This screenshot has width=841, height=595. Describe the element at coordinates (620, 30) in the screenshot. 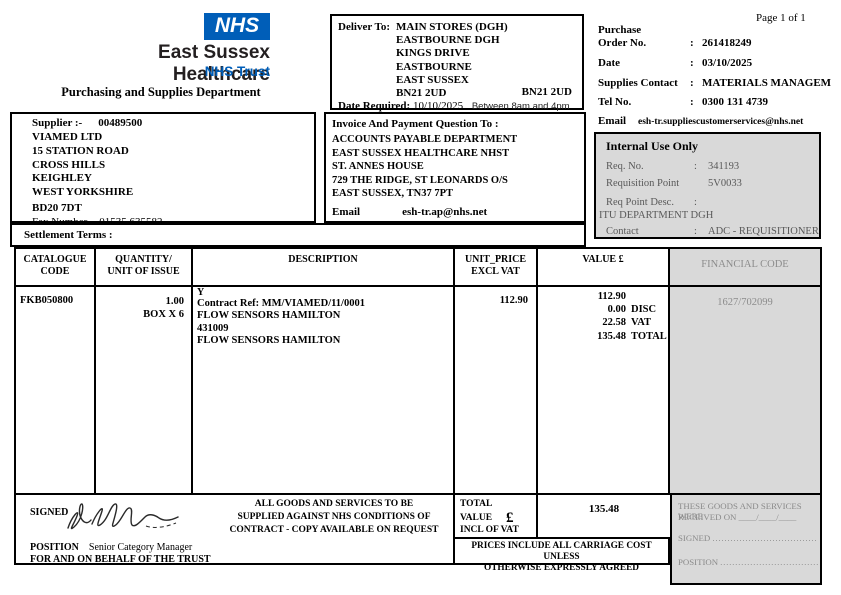

I see `purchase-label: Purchase` at that location.